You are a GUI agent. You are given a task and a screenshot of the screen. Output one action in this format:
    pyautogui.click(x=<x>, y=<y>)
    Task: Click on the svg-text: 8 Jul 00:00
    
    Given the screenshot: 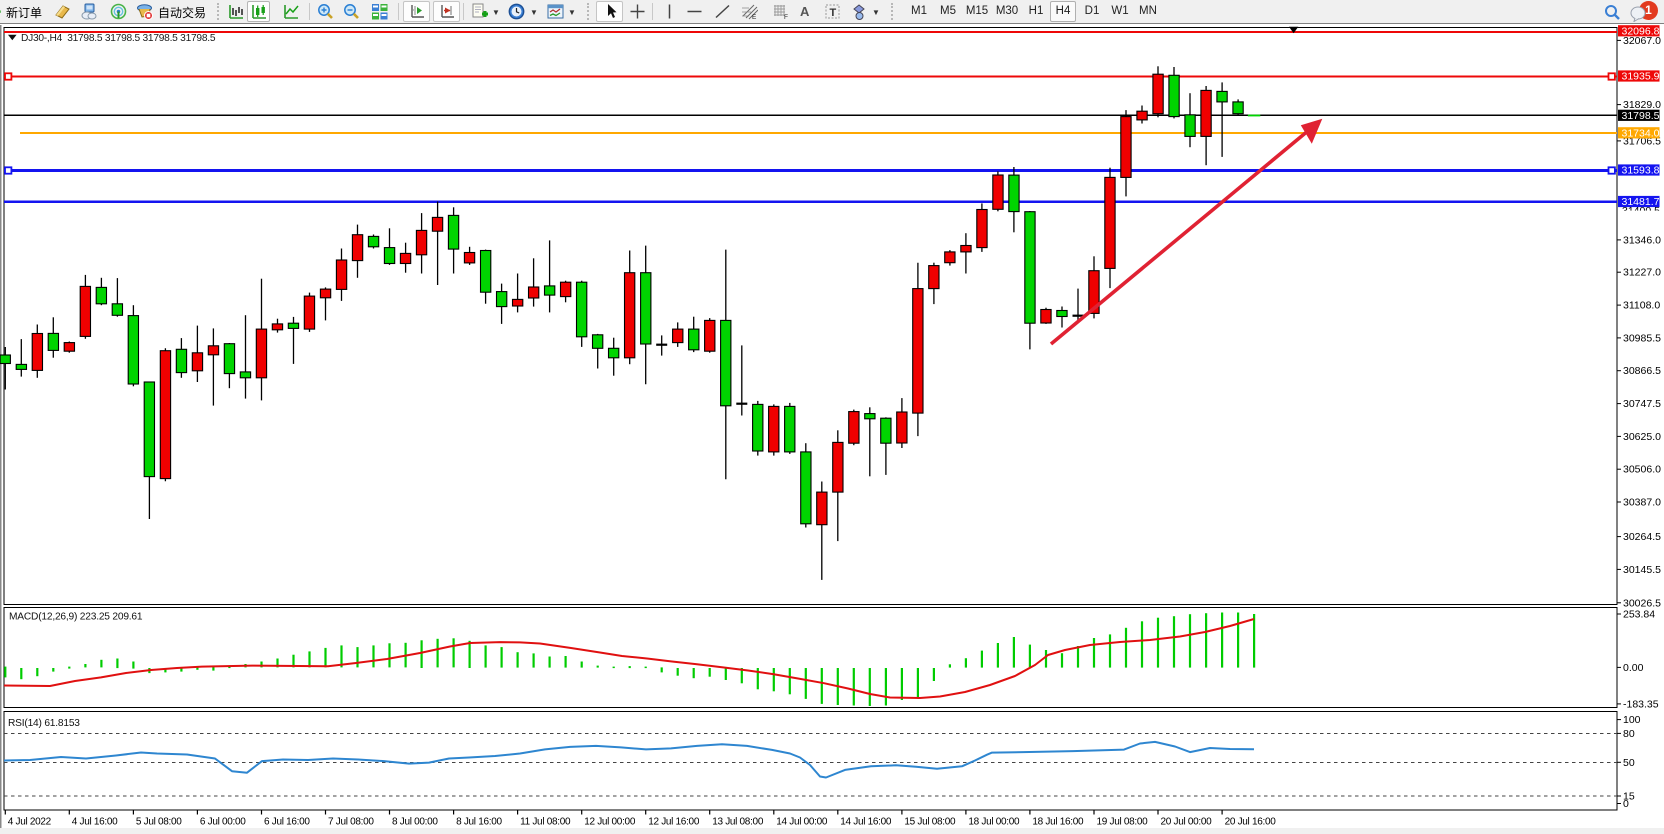 What is the action you would take?
    pyautogui.click(x=415, y=822)
    